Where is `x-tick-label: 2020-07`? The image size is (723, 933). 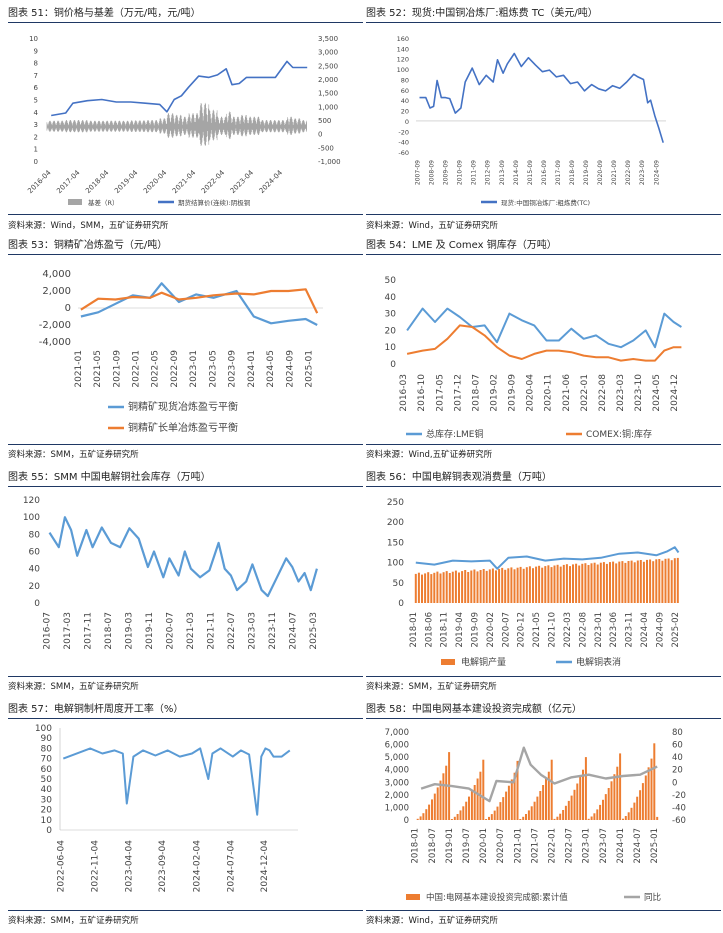 x-tick-label: 2020-07 is located at coordinates (506, 630).